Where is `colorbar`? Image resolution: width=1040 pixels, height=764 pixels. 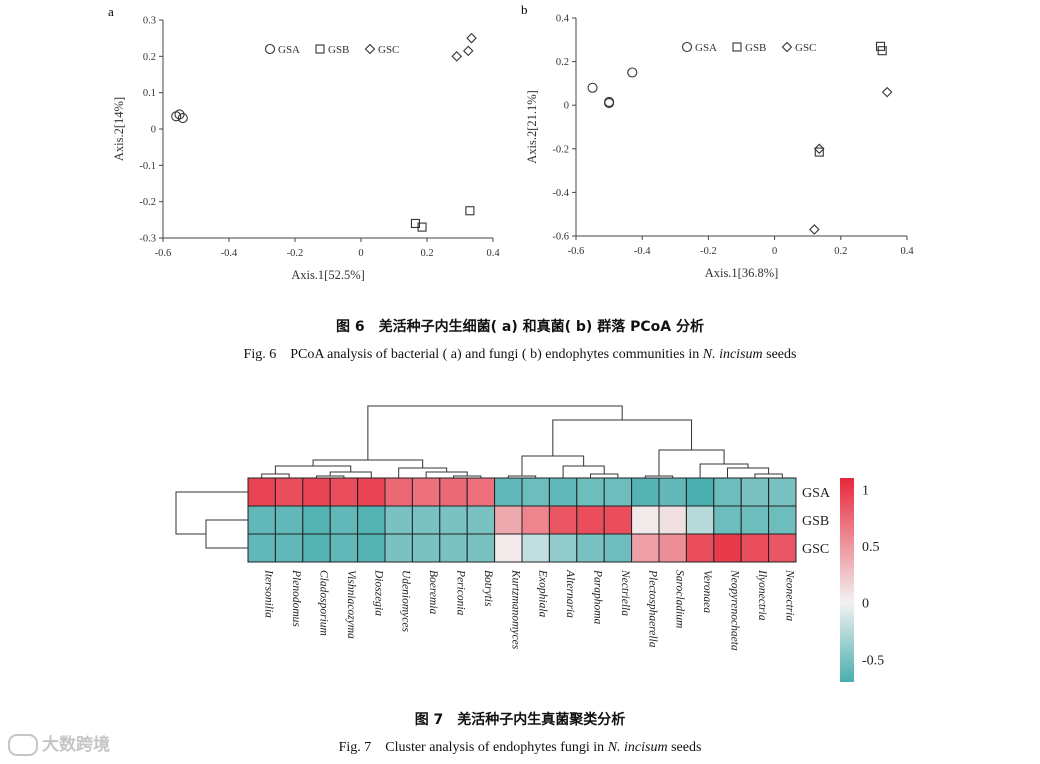 colorbar is located at coordinates (847, 580).